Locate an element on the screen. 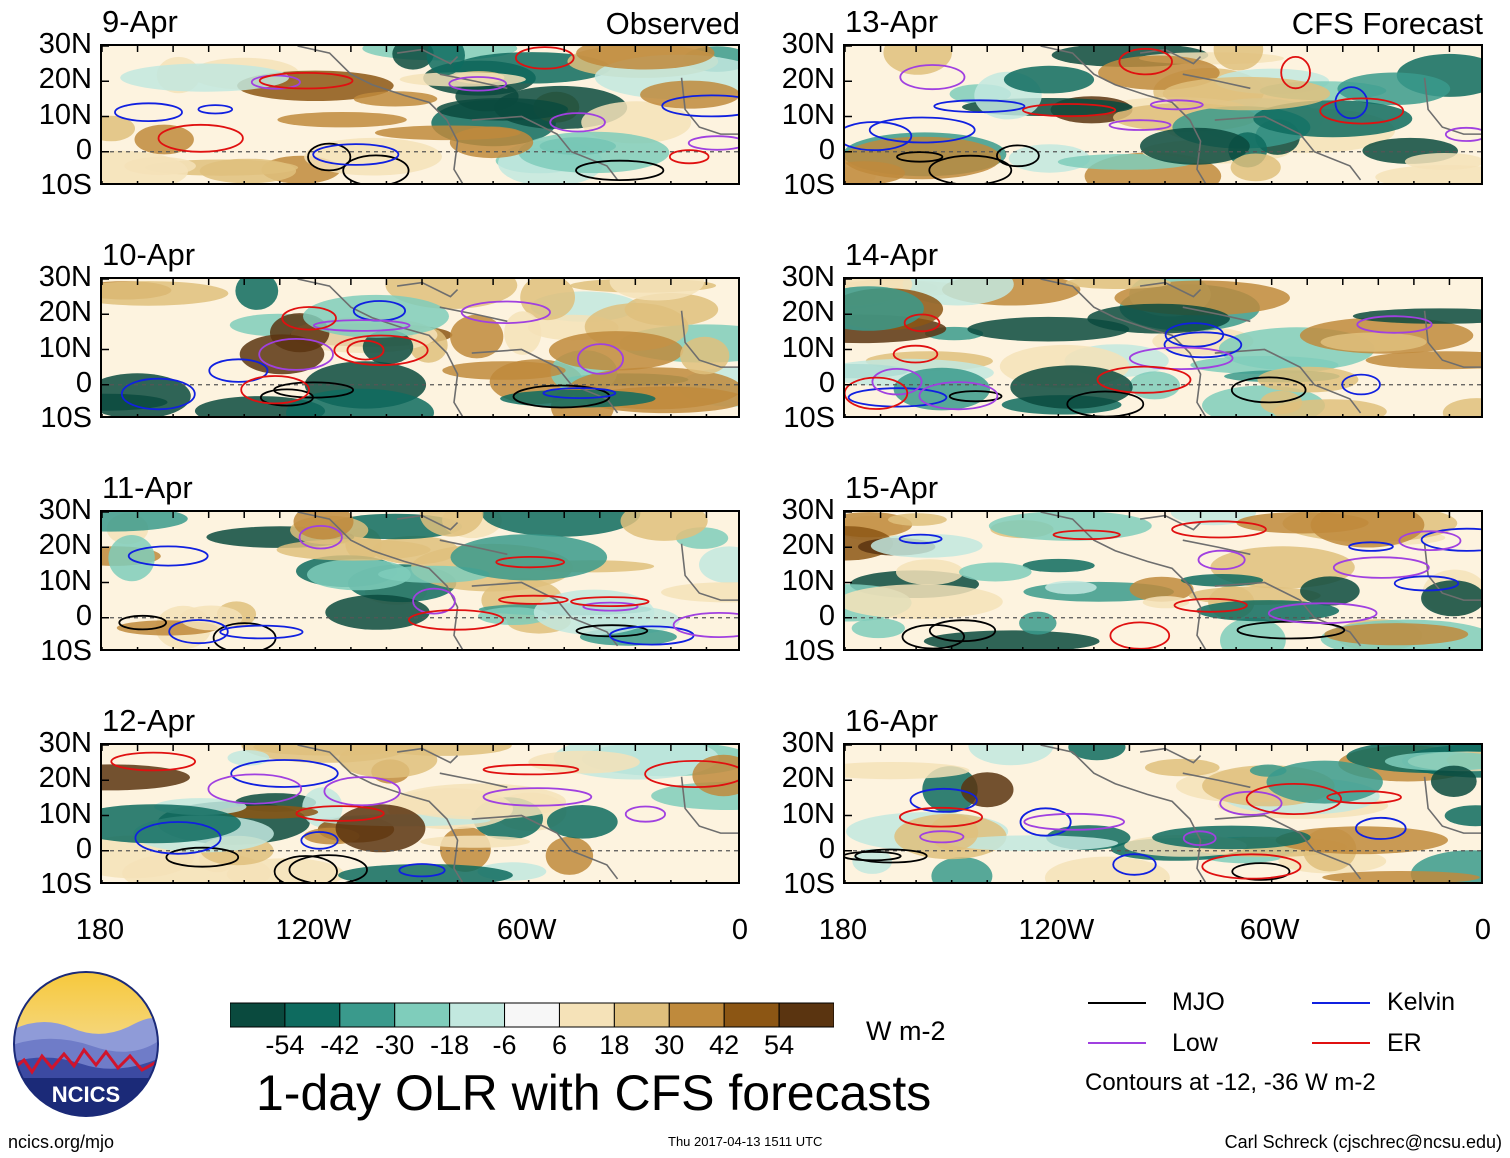  colorbar-tick-label: 30 is located at coordinates (669, 1045).